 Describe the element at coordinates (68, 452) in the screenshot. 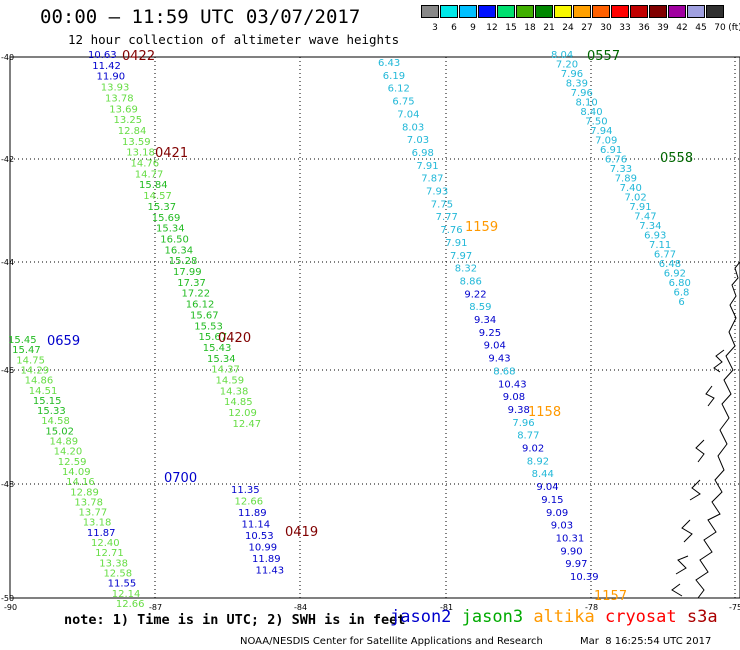

I see `swh-value: 14.20` at that location.